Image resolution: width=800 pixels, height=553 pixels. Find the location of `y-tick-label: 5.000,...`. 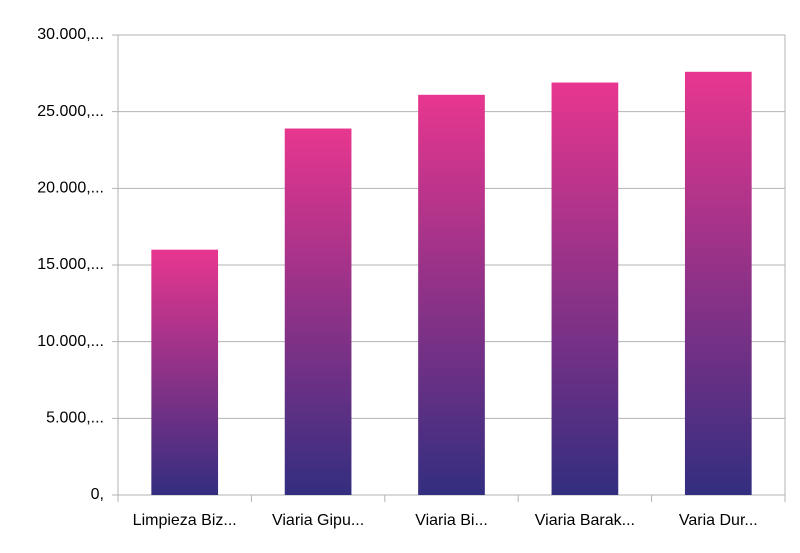

y-tick-label: 5.000,... is located at coordinates (75, 418).